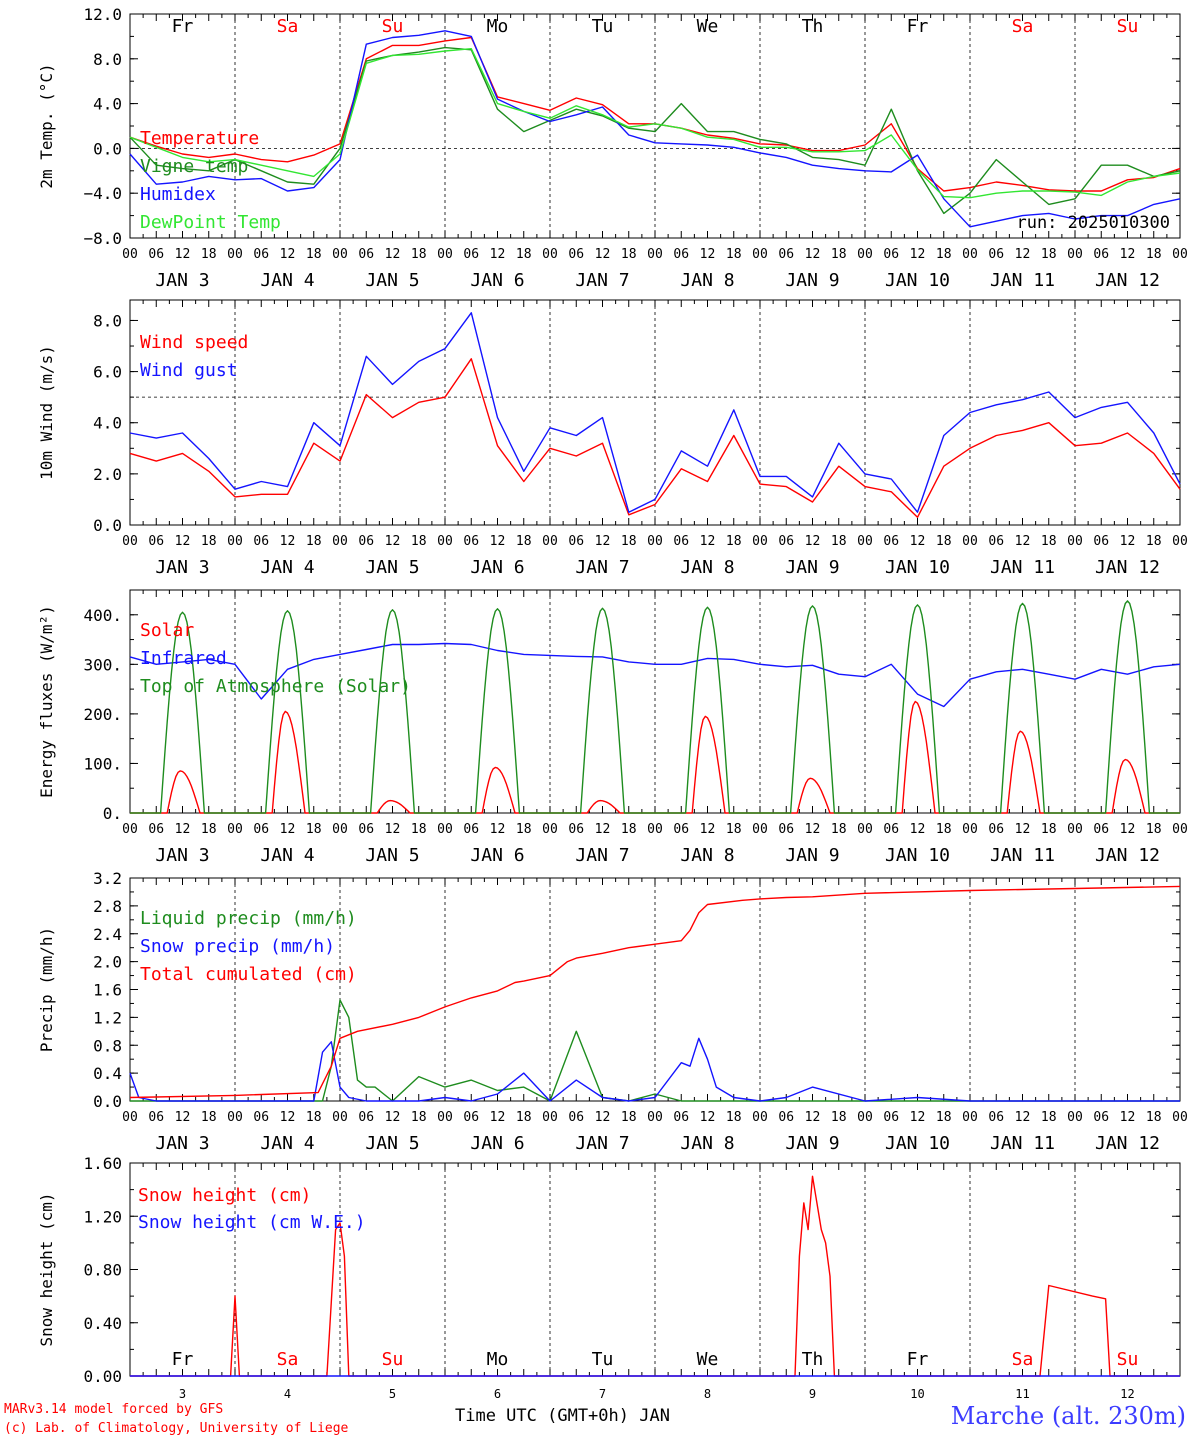 The width and height of the screenshot is (1194, 1440). Describe the element at coordinates (46, 1269) in the screenshot. I see `y-axis-label: Snow height (cm)` at that location.